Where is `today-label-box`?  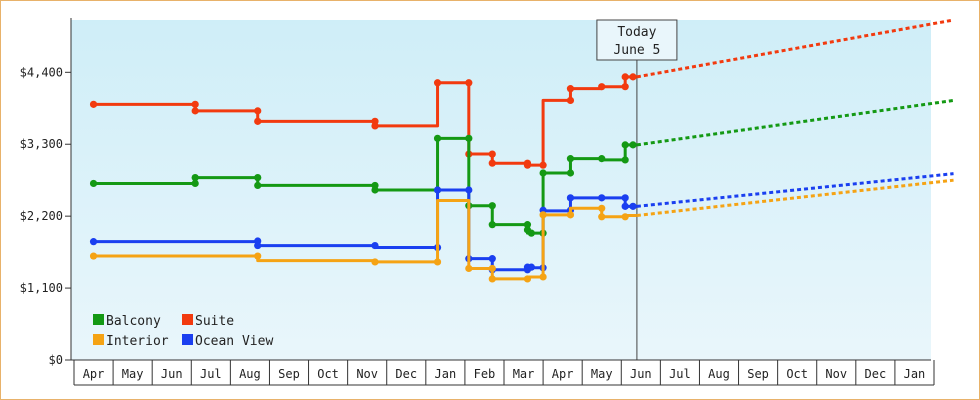 today-label-box is located at coordinates (637, 40).